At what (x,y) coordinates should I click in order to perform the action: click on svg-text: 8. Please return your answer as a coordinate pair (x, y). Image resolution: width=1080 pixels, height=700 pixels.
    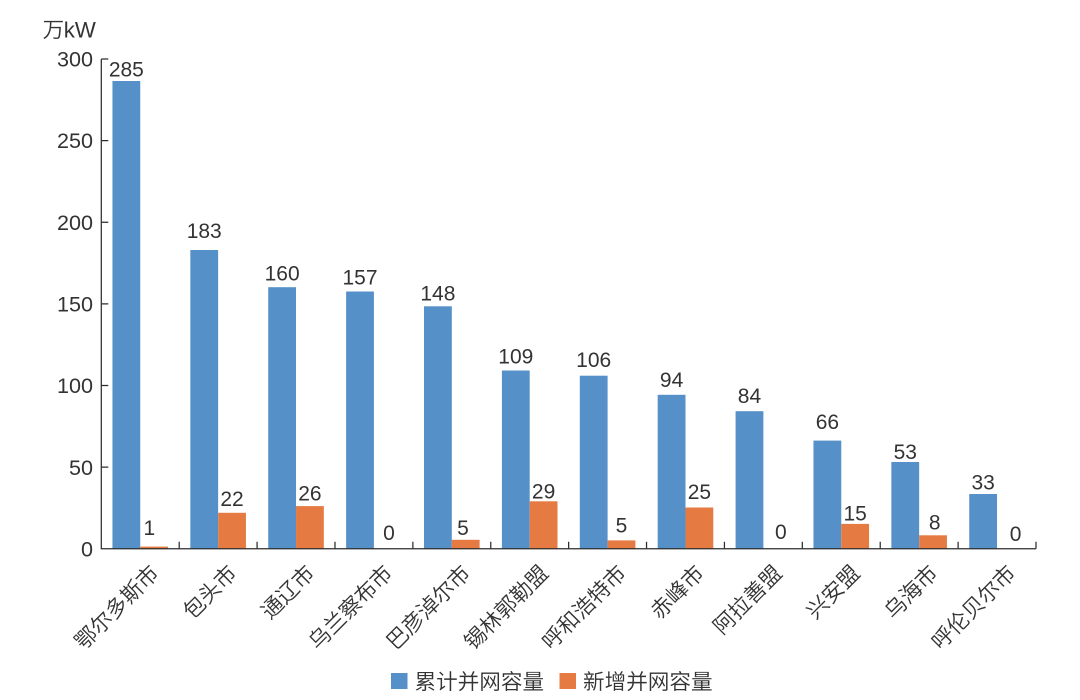
    Looking at the image, I should click on (935, 523).